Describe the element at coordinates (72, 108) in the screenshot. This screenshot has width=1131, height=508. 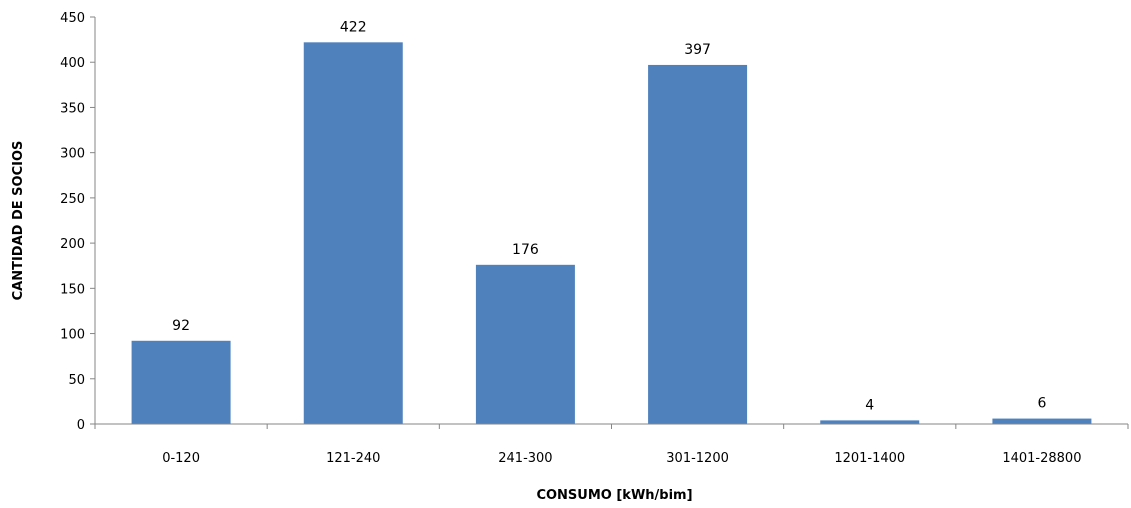
I see `y-tick-label: 350` at that location.